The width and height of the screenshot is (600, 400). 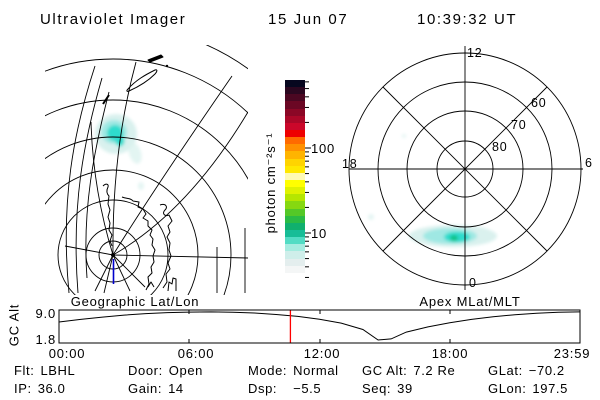 What do you see at coordinates (539, 103) in the screenshot?
I see `mlat-ring-label-60: 60` at bounding box center [539, 103].